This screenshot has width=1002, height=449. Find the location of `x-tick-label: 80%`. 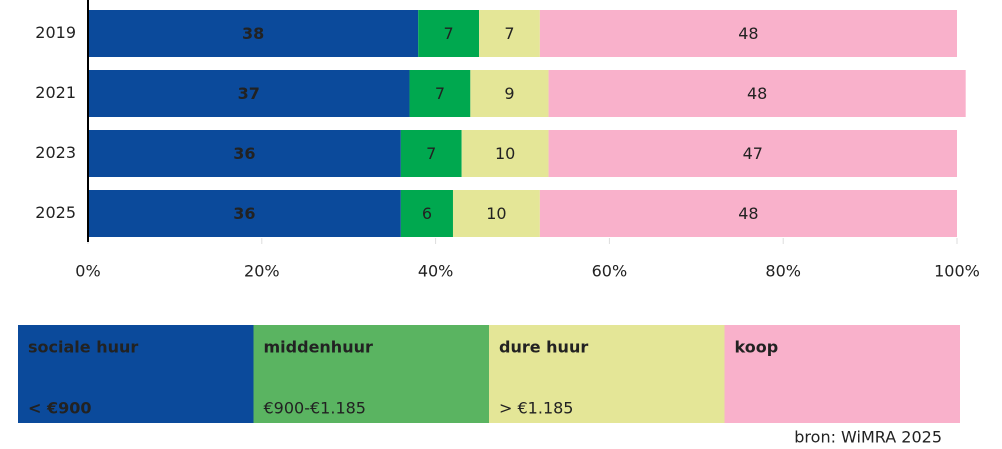

x-tick-label: 80% is located at coordinates (783, 271).